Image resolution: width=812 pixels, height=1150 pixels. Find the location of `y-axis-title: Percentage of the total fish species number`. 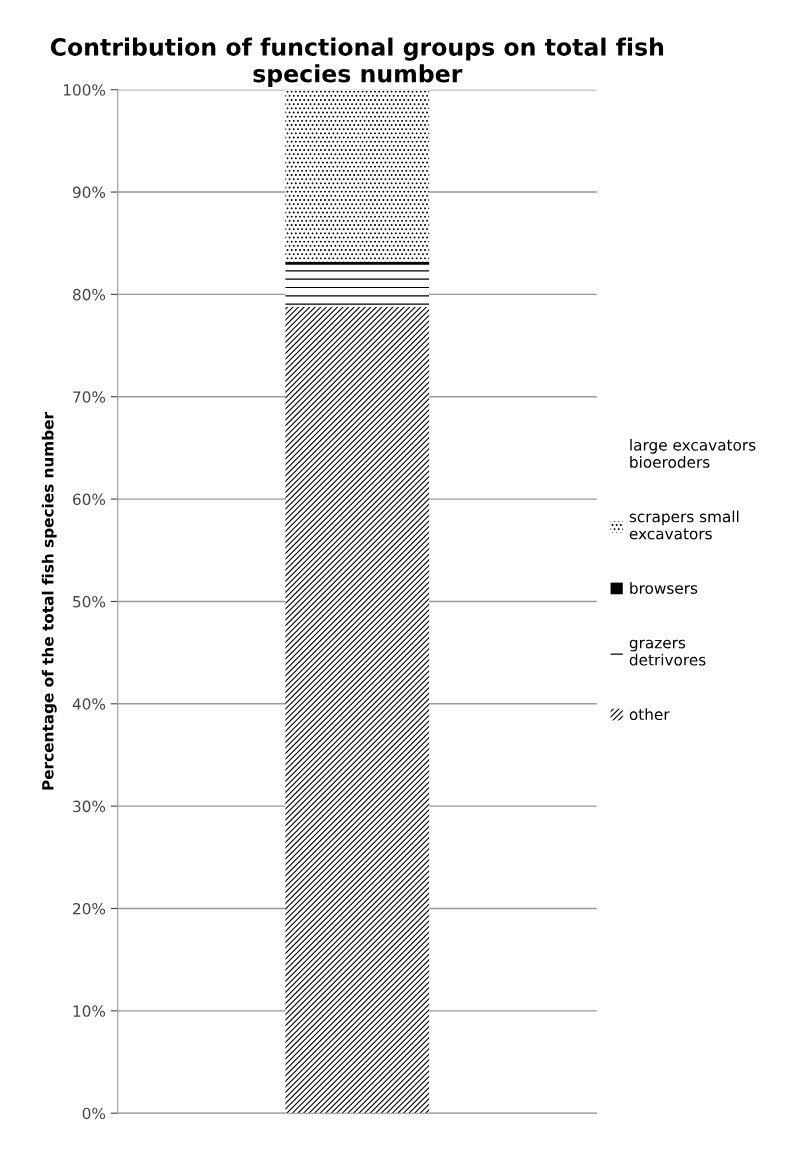

y-axis-title: Percentage of the total fish species number is located at coordinates (49, 600).